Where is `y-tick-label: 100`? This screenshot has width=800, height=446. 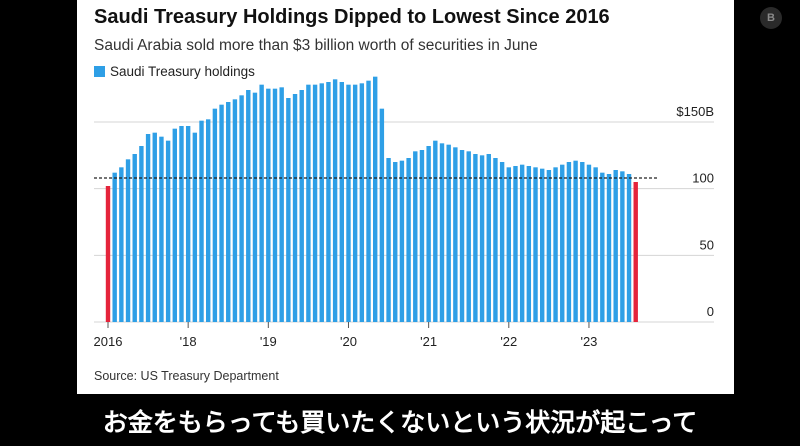
y-tick-label: 100 is located at coordinates (703, 178).